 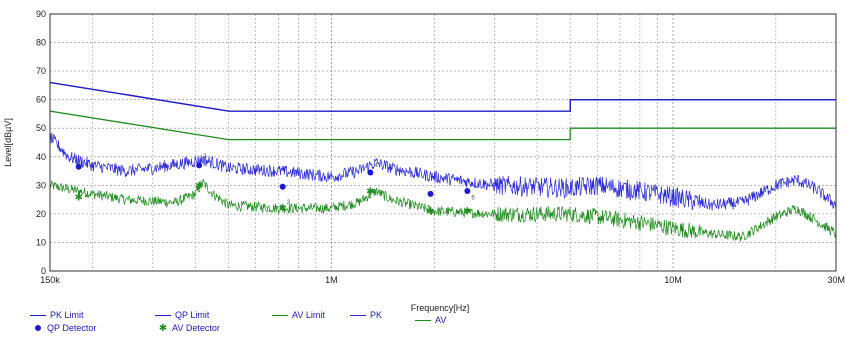 I want to click on y-axis-label: Level[dBµV], so click(x=8, y=142).